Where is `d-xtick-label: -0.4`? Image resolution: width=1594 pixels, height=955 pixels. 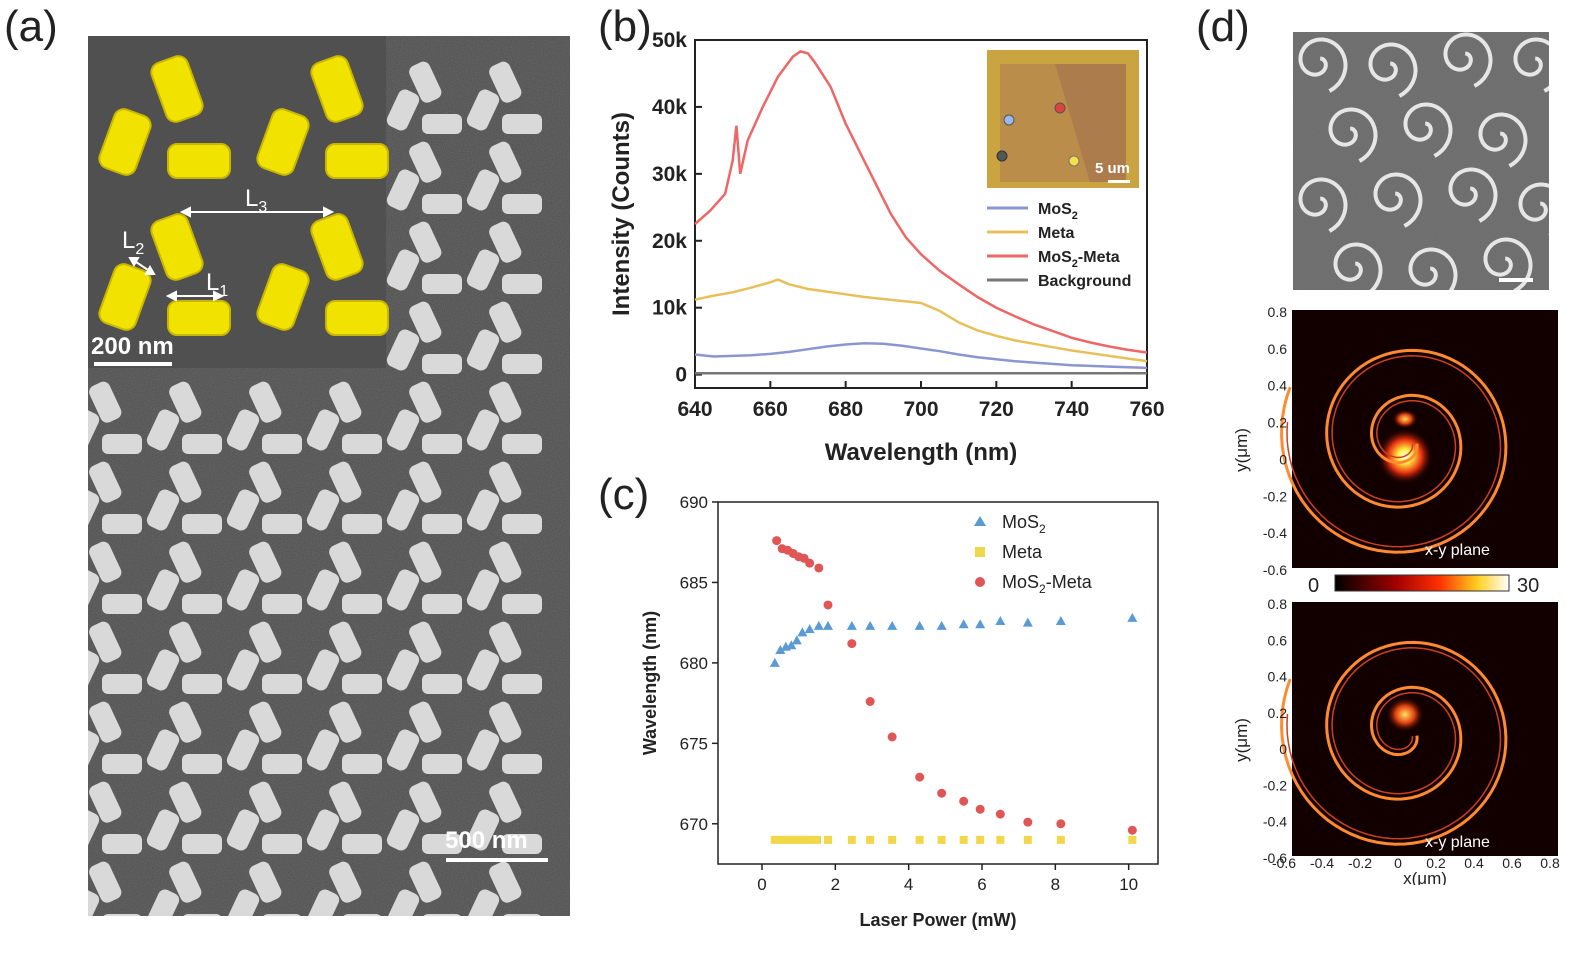
d-xtick-label: -0.4 is located at coordinates (1322, 863).